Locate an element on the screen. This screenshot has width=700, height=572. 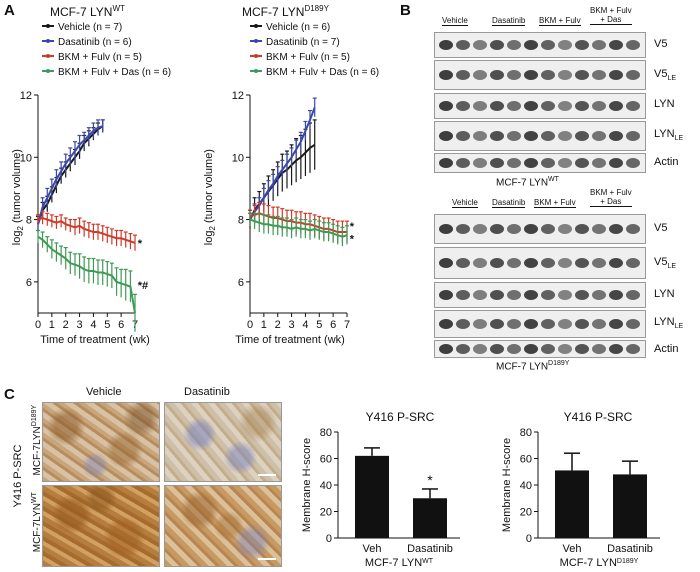
bar1-group-label-sup: D189Y is located at coordinates (628, 561).